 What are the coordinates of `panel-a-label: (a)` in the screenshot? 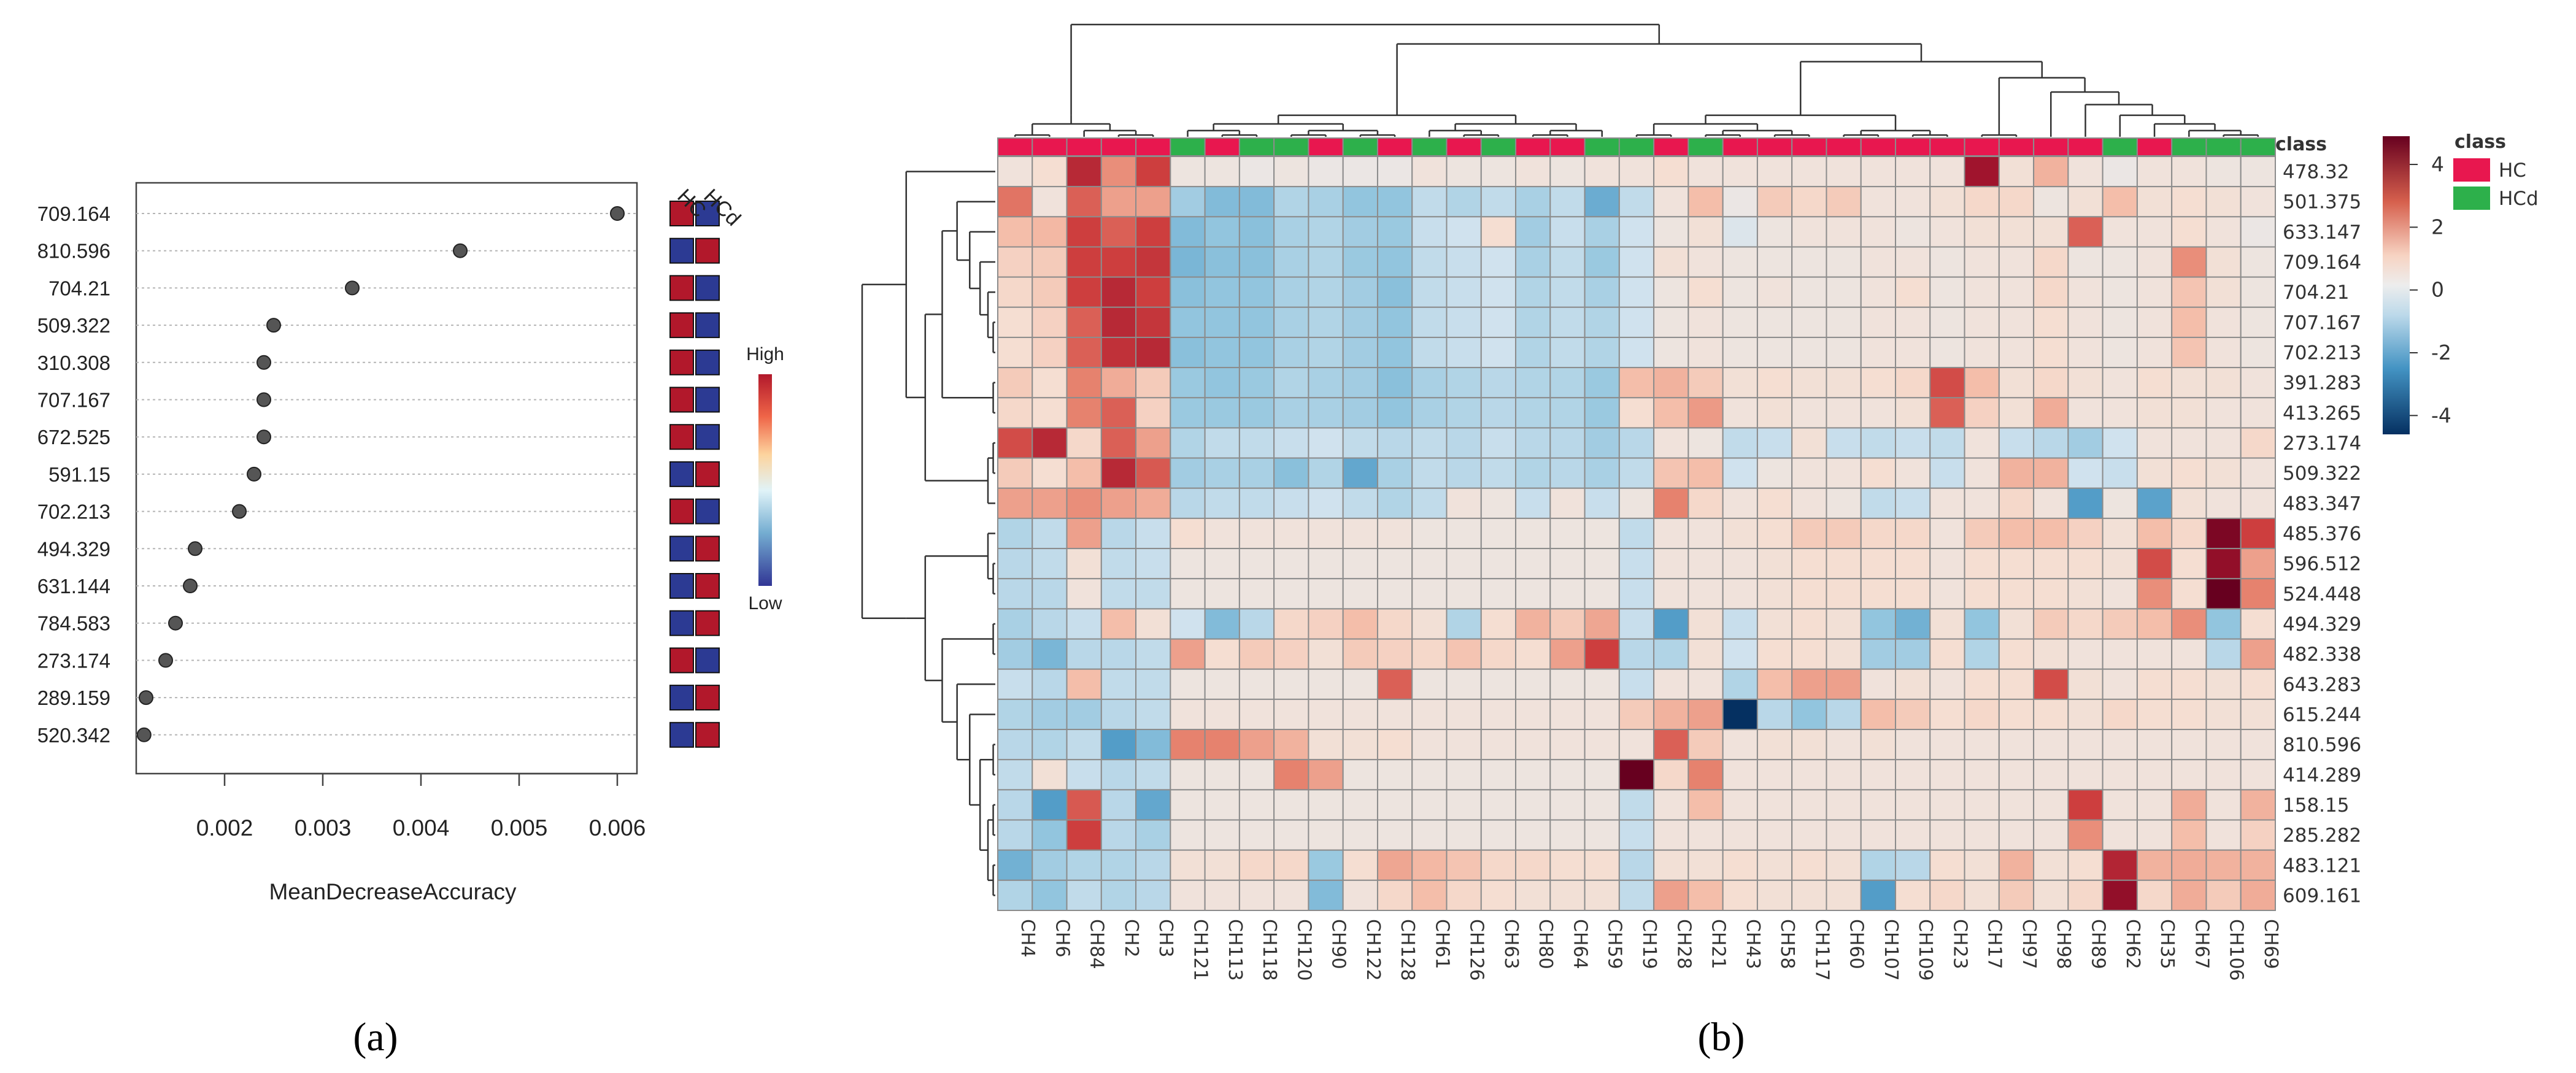 It's located at (375, 1037).